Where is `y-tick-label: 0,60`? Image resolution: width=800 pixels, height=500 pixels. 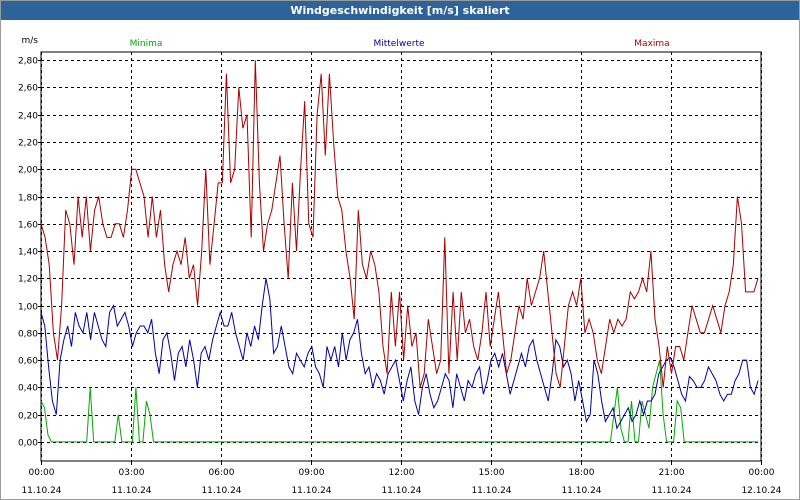
y-tick-label: 0,60 is located at coordinates (28, 362).